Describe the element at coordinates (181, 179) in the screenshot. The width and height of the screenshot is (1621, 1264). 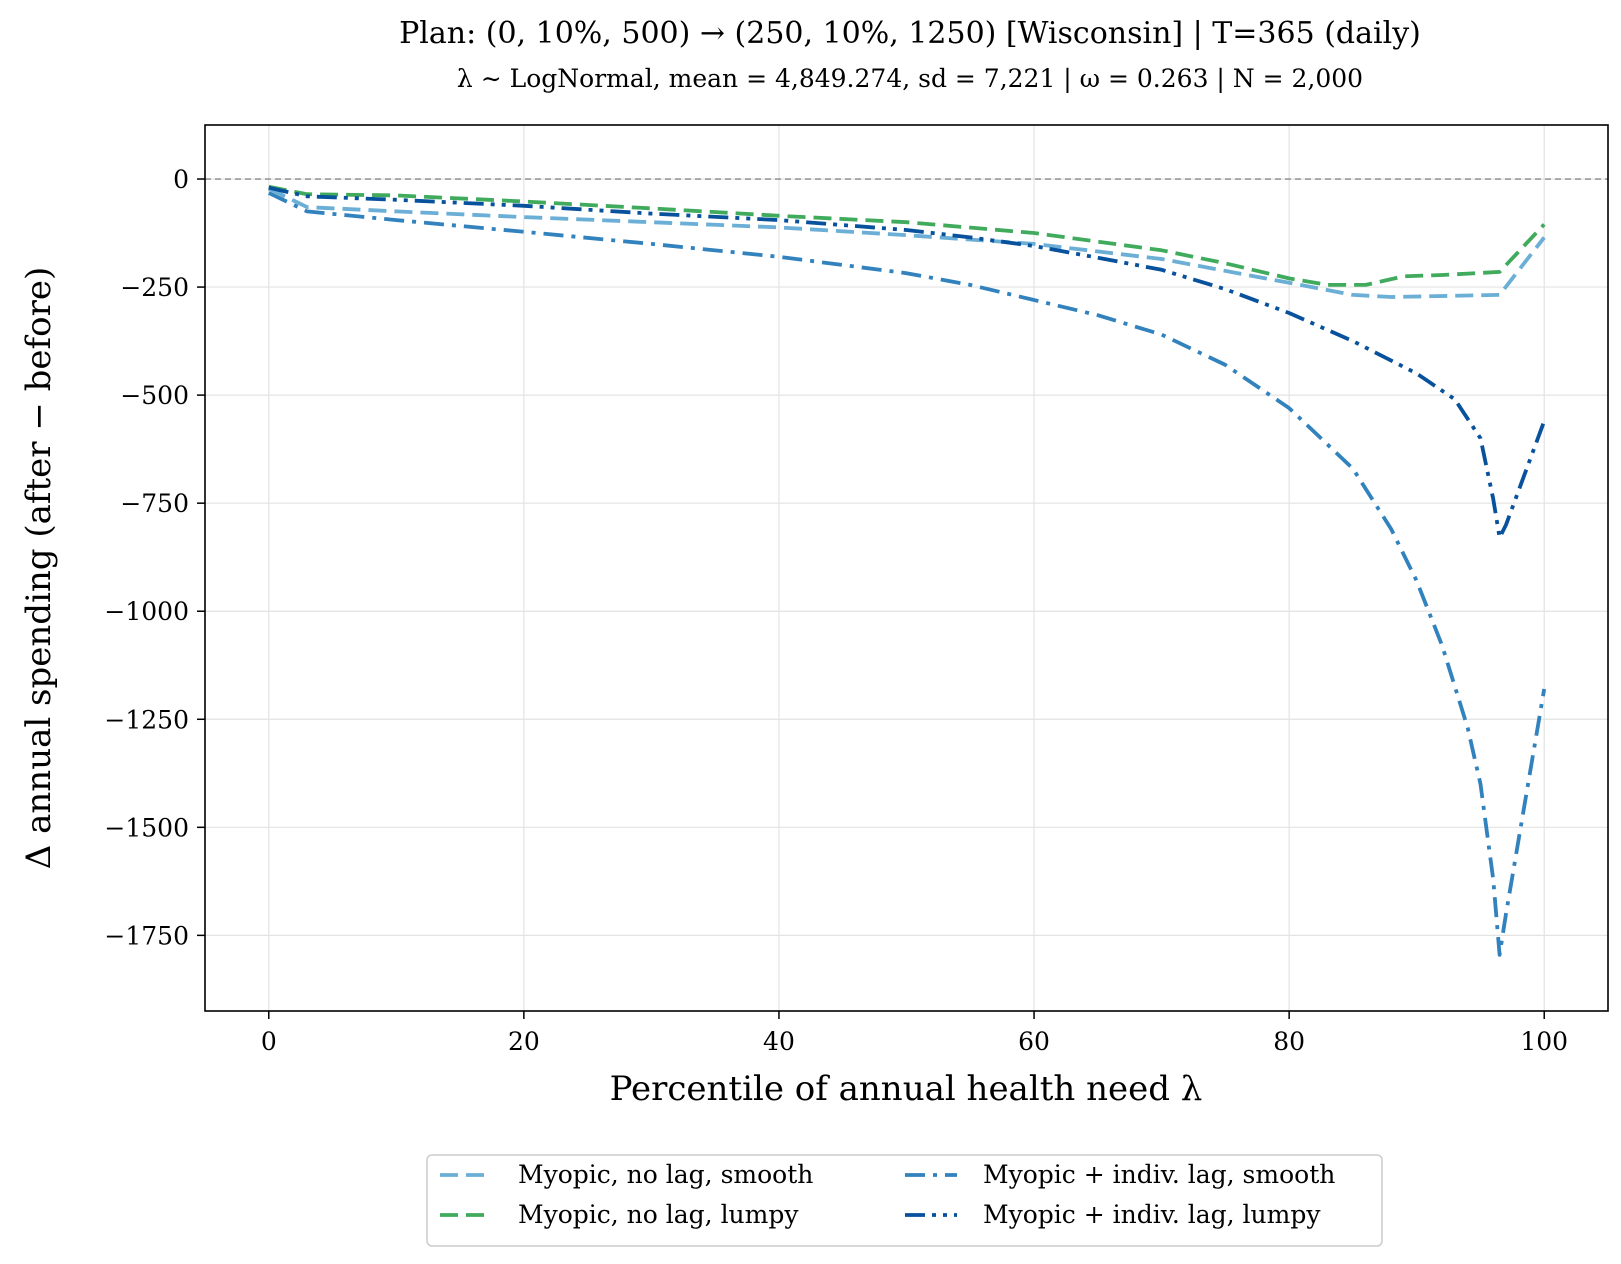
I see `y-tick-label: 0` at that location.